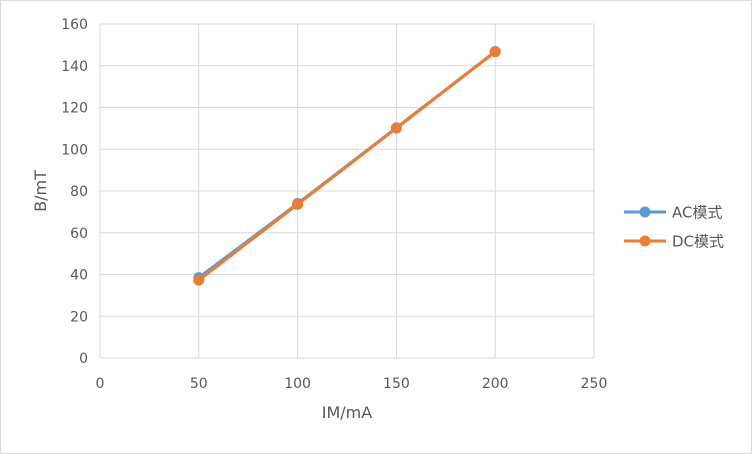 Image resolution: width=752 pixels, height=454 pixels. What do you see at coordinates (347, 412) in the screenshot?
I see `x-axis-title: IM/mA` at bounding box center [347, 412].